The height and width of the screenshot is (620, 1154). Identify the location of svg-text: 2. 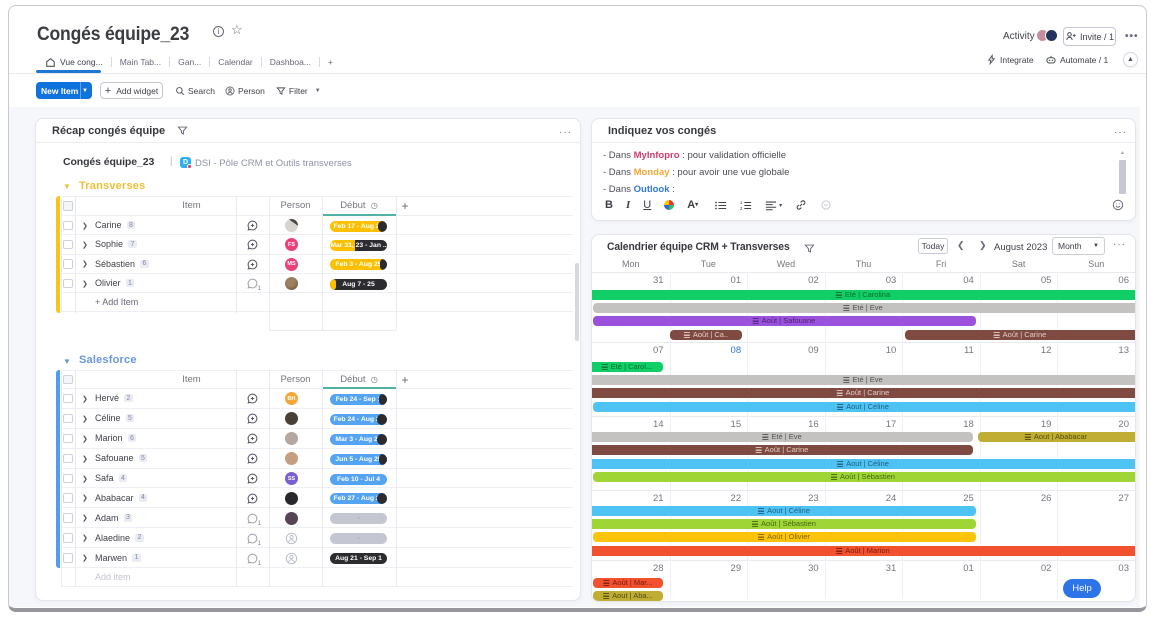
(741, 207).